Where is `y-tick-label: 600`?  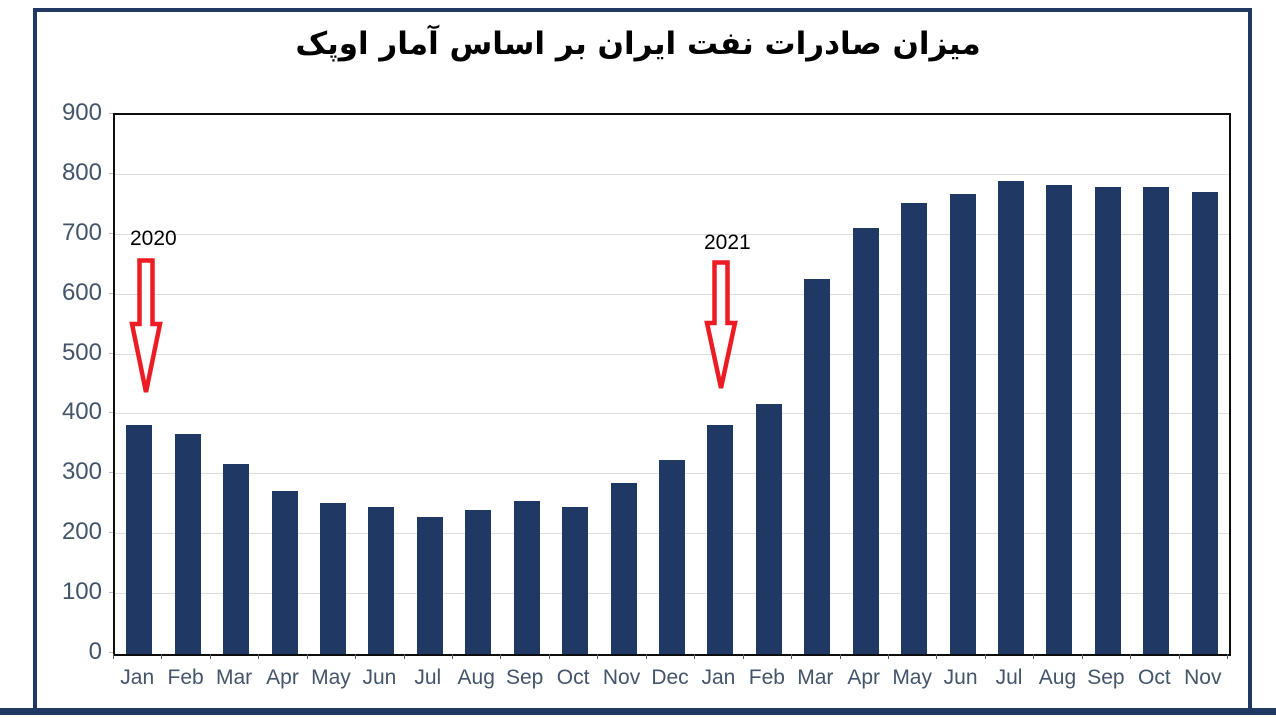
y-tick-label: 600 is located at coordinates (81, 292).